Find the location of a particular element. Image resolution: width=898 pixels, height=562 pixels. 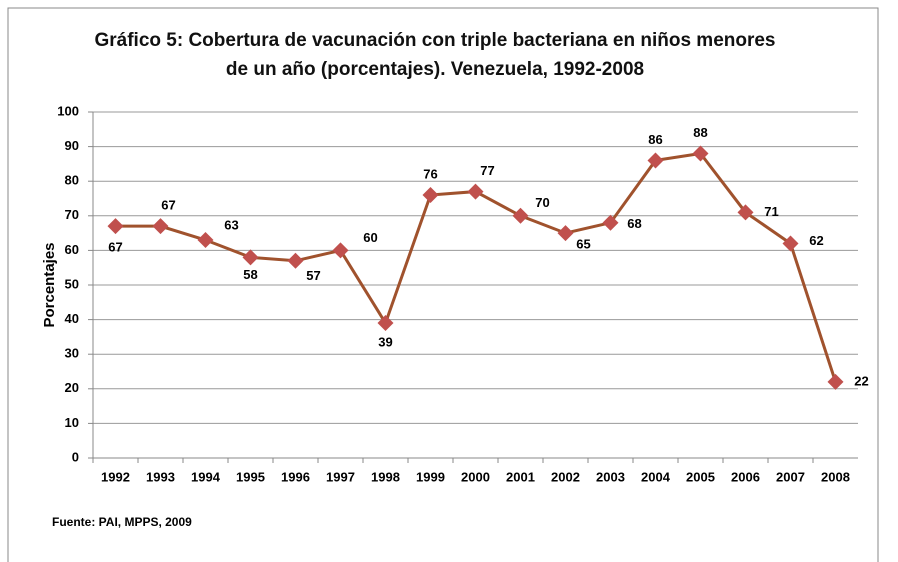

x-tick-label: 2006 is located at coordinates (745, 476).